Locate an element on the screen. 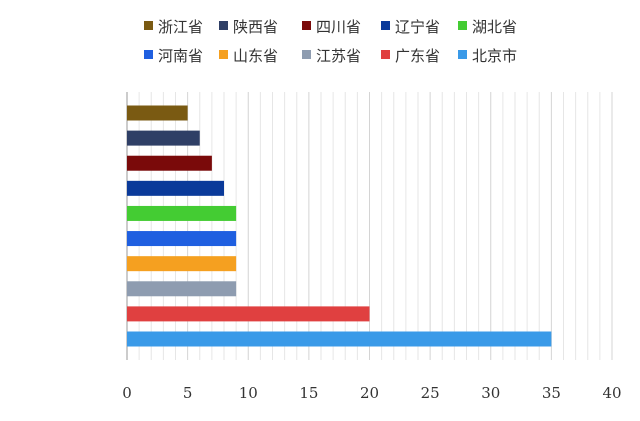 The width and height of the screenshot is (640, 421). x-axis-ticks: 0 5 10 15 20 25 30 35 40 is located at coordinates (371, 393).